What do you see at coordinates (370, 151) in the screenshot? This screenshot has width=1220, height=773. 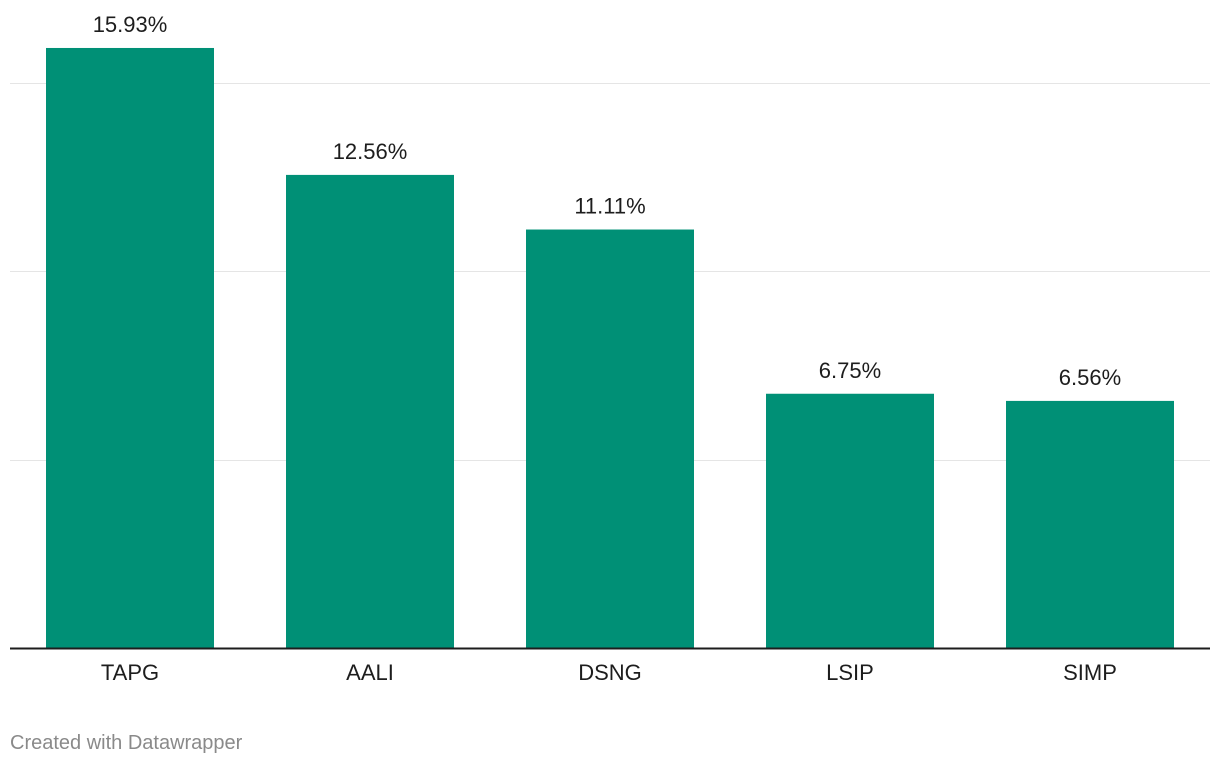 I see `value-label-aali: 12.56%` at bounding box center [370, 151].